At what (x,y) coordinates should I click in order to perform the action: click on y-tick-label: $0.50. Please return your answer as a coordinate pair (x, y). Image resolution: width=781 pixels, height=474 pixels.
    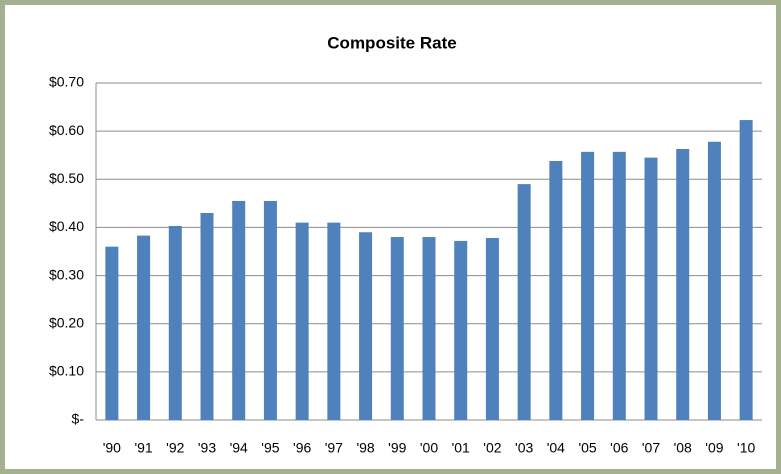
    Looking at the image, I should click on (66, 178).